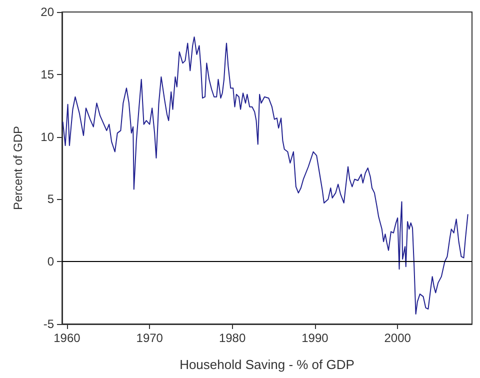 The height and width of the screenshot is (378, 480). I want to click on y-tick-label: 0, so click(50, 261).